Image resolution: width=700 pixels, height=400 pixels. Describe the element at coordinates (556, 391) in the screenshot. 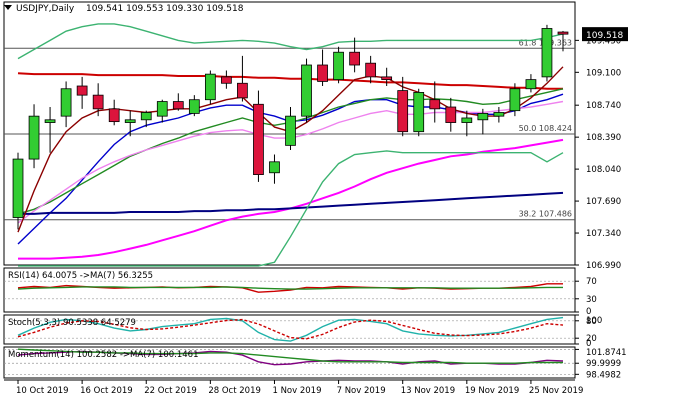

I see `x-tick-label: 25 Nov 2019` at that location.